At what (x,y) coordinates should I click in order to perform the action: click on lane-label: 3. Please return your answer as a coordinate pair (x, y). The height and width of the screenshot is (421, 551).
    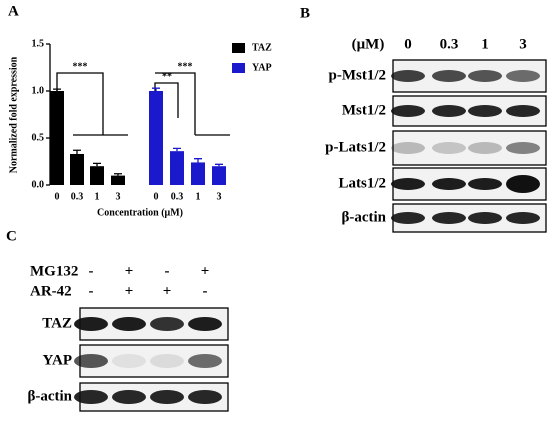
    Looking at the image, I should click on (523, 44).